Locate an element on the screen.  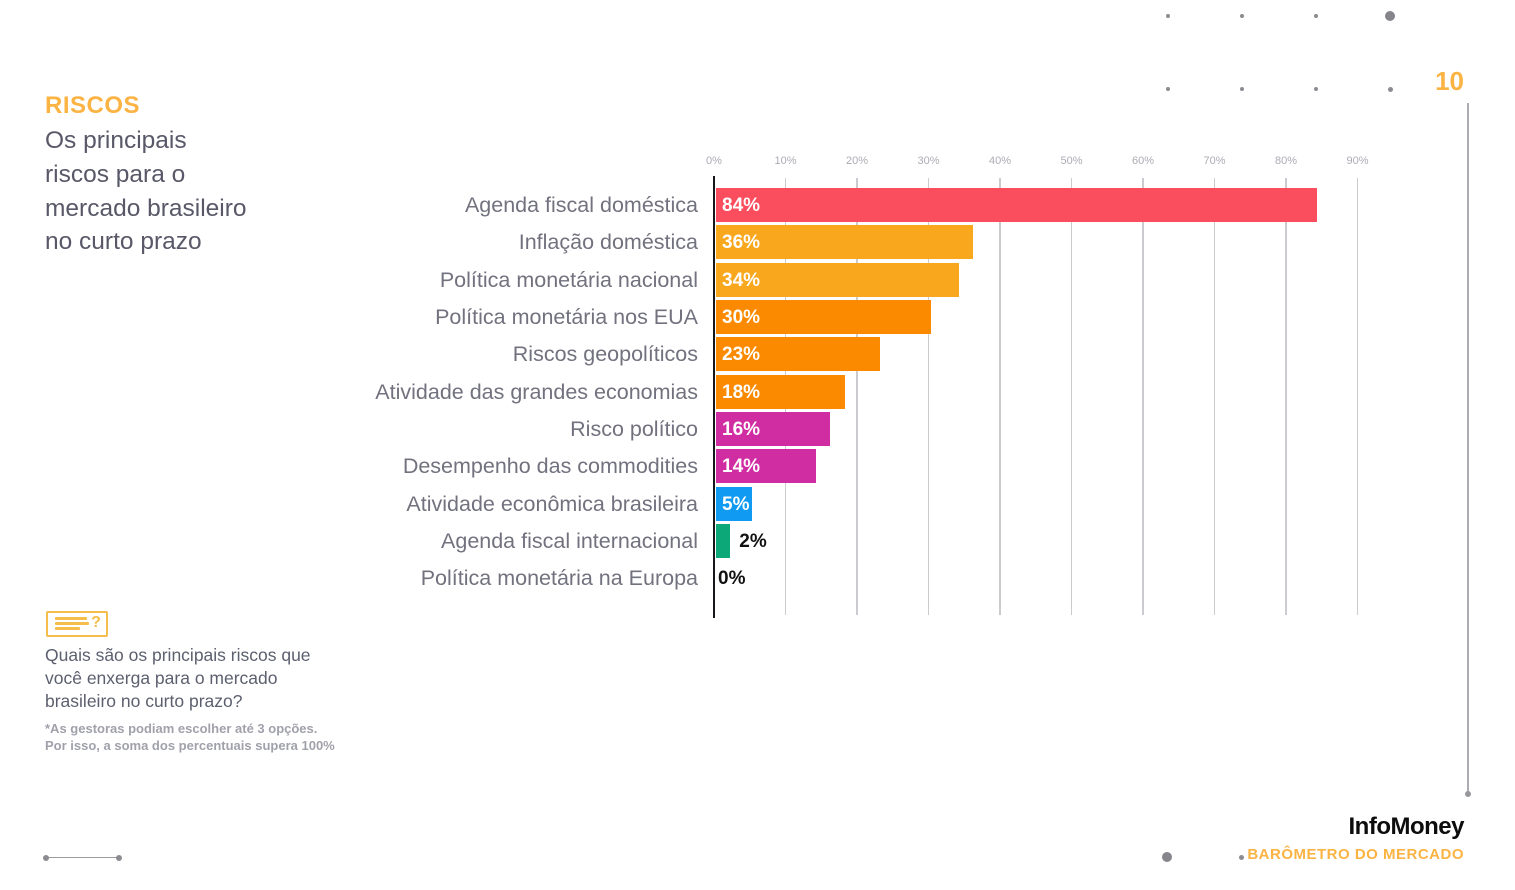
subtitle-line: no curto prazo is located at coordinates (123, 242).